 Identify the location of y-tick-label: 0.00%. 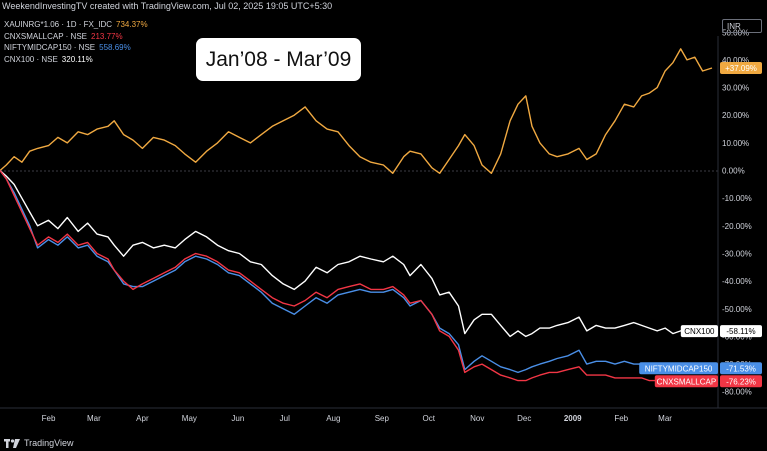
(733, 171).